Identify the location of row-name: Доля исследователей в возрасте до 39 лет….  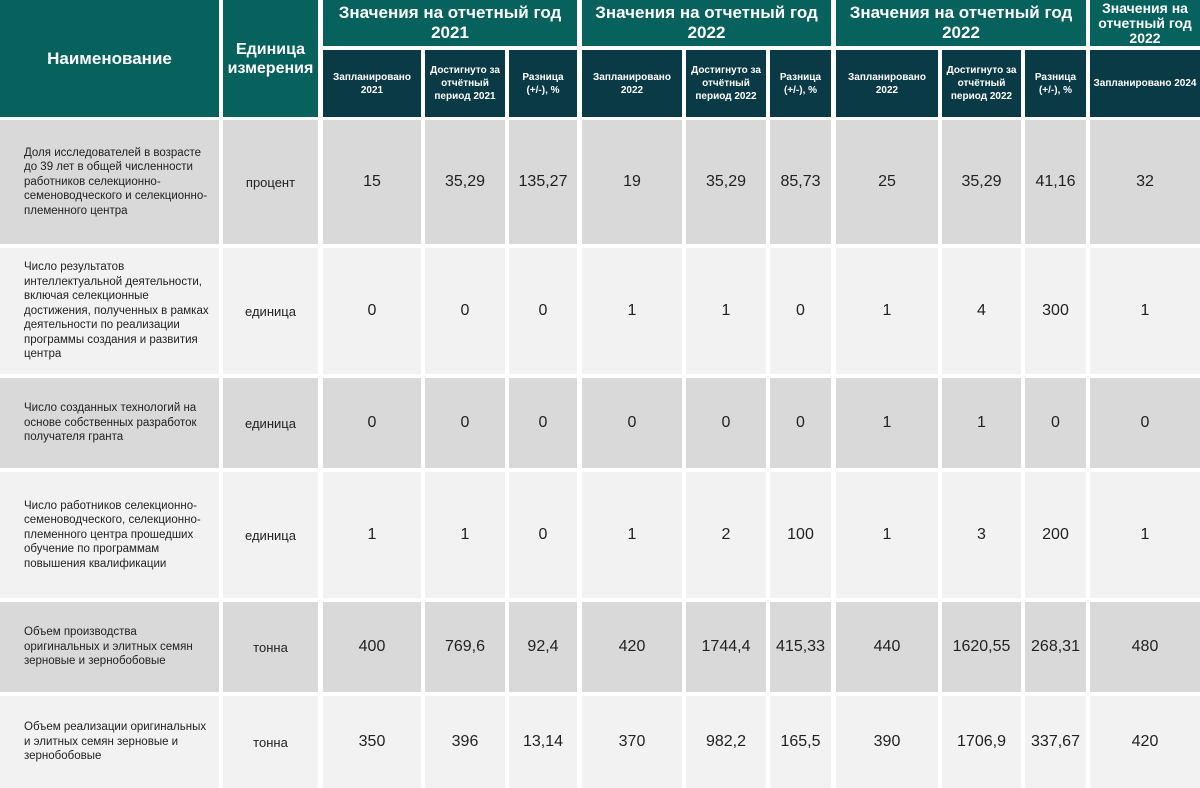
(109, 182).